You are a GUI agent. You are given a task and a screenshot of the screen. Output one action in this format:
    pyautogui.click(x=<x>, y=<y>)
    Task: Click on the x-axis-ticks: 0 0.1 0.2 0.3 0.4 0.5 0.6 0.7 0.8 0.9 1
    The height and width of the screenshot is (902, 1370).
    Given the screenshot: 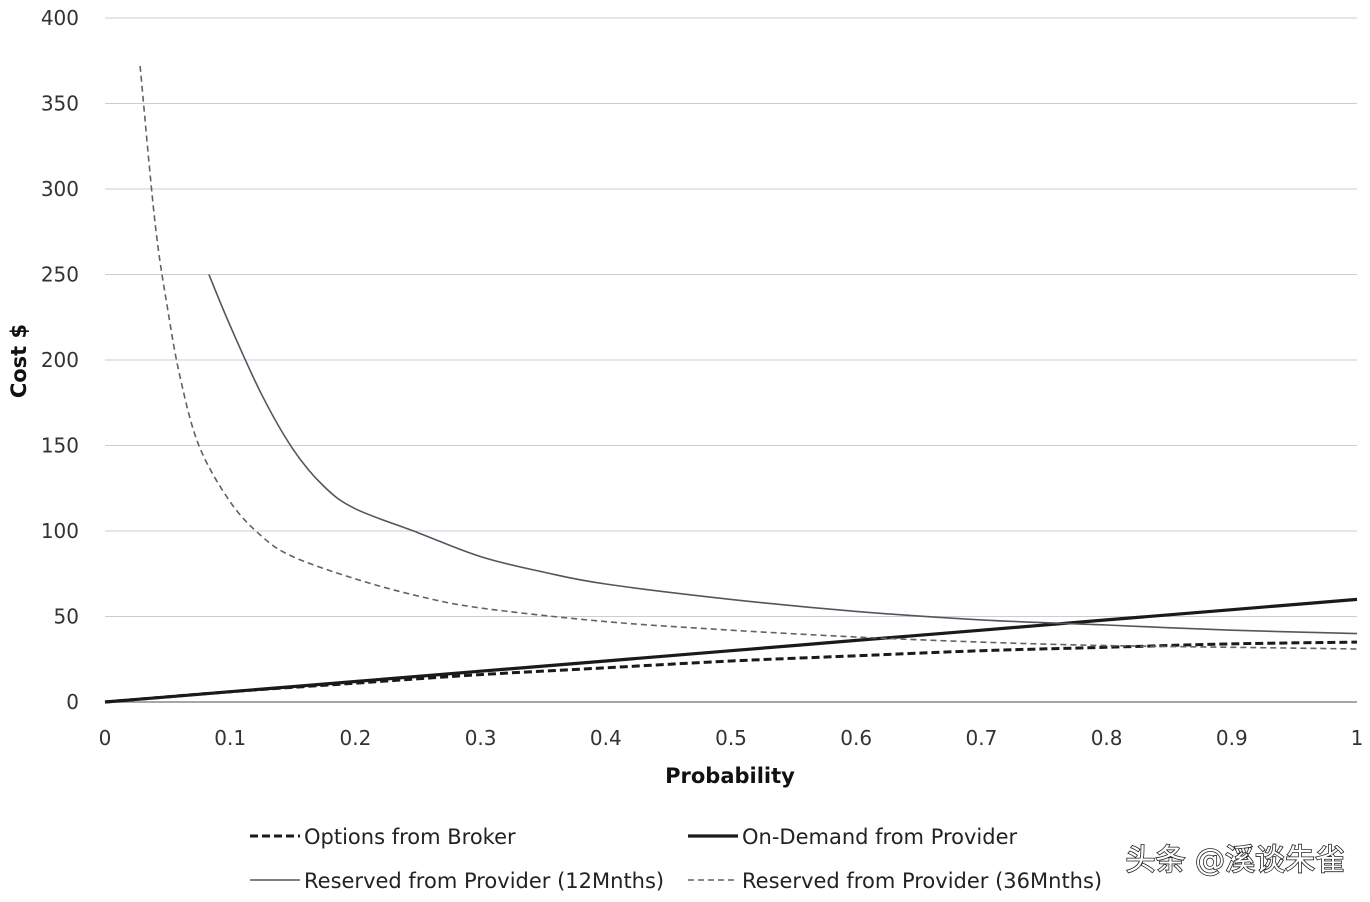 What is the action you would take?
    pyautogui.click(x=731, y=738)
    